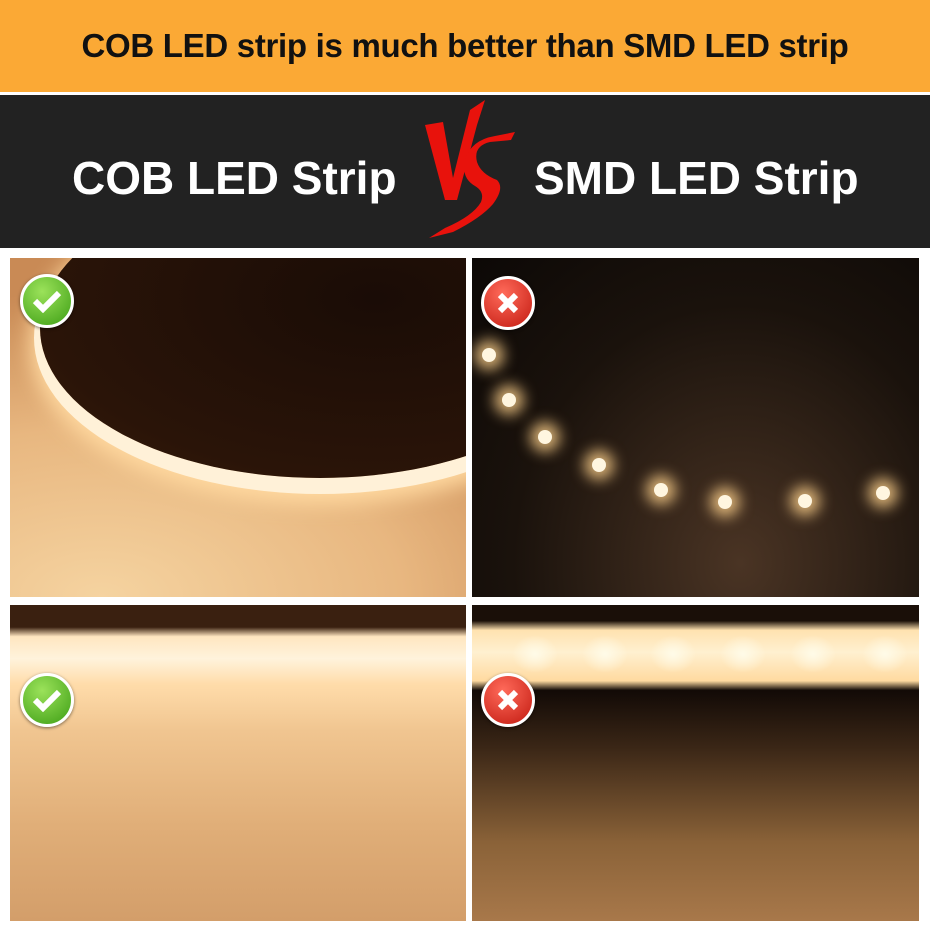 The image size is (930, 930). I want to click on smd-label: SMD LED Strip, so click(696, 178).